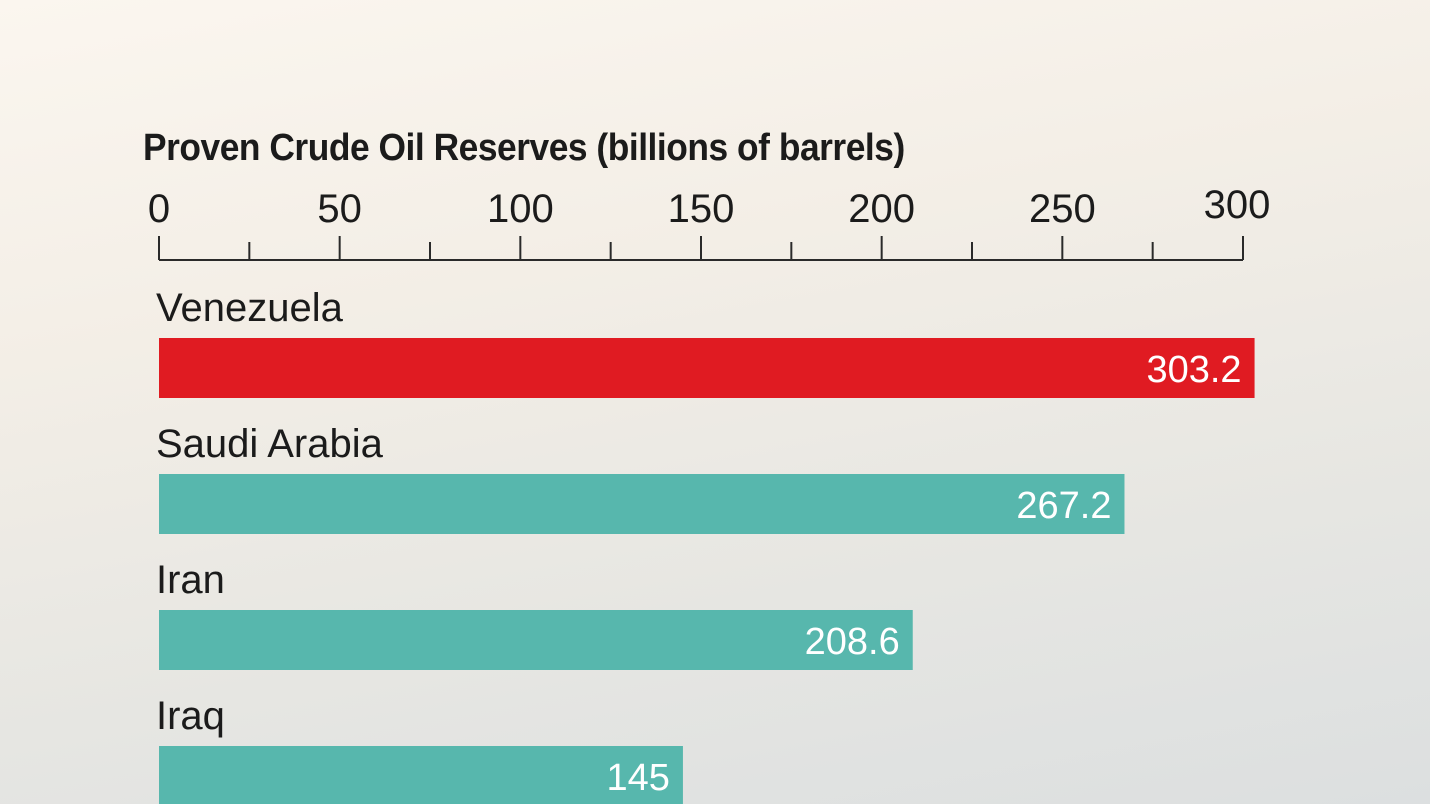  I want to click on bar-value-label: 145, so click(638, 778).